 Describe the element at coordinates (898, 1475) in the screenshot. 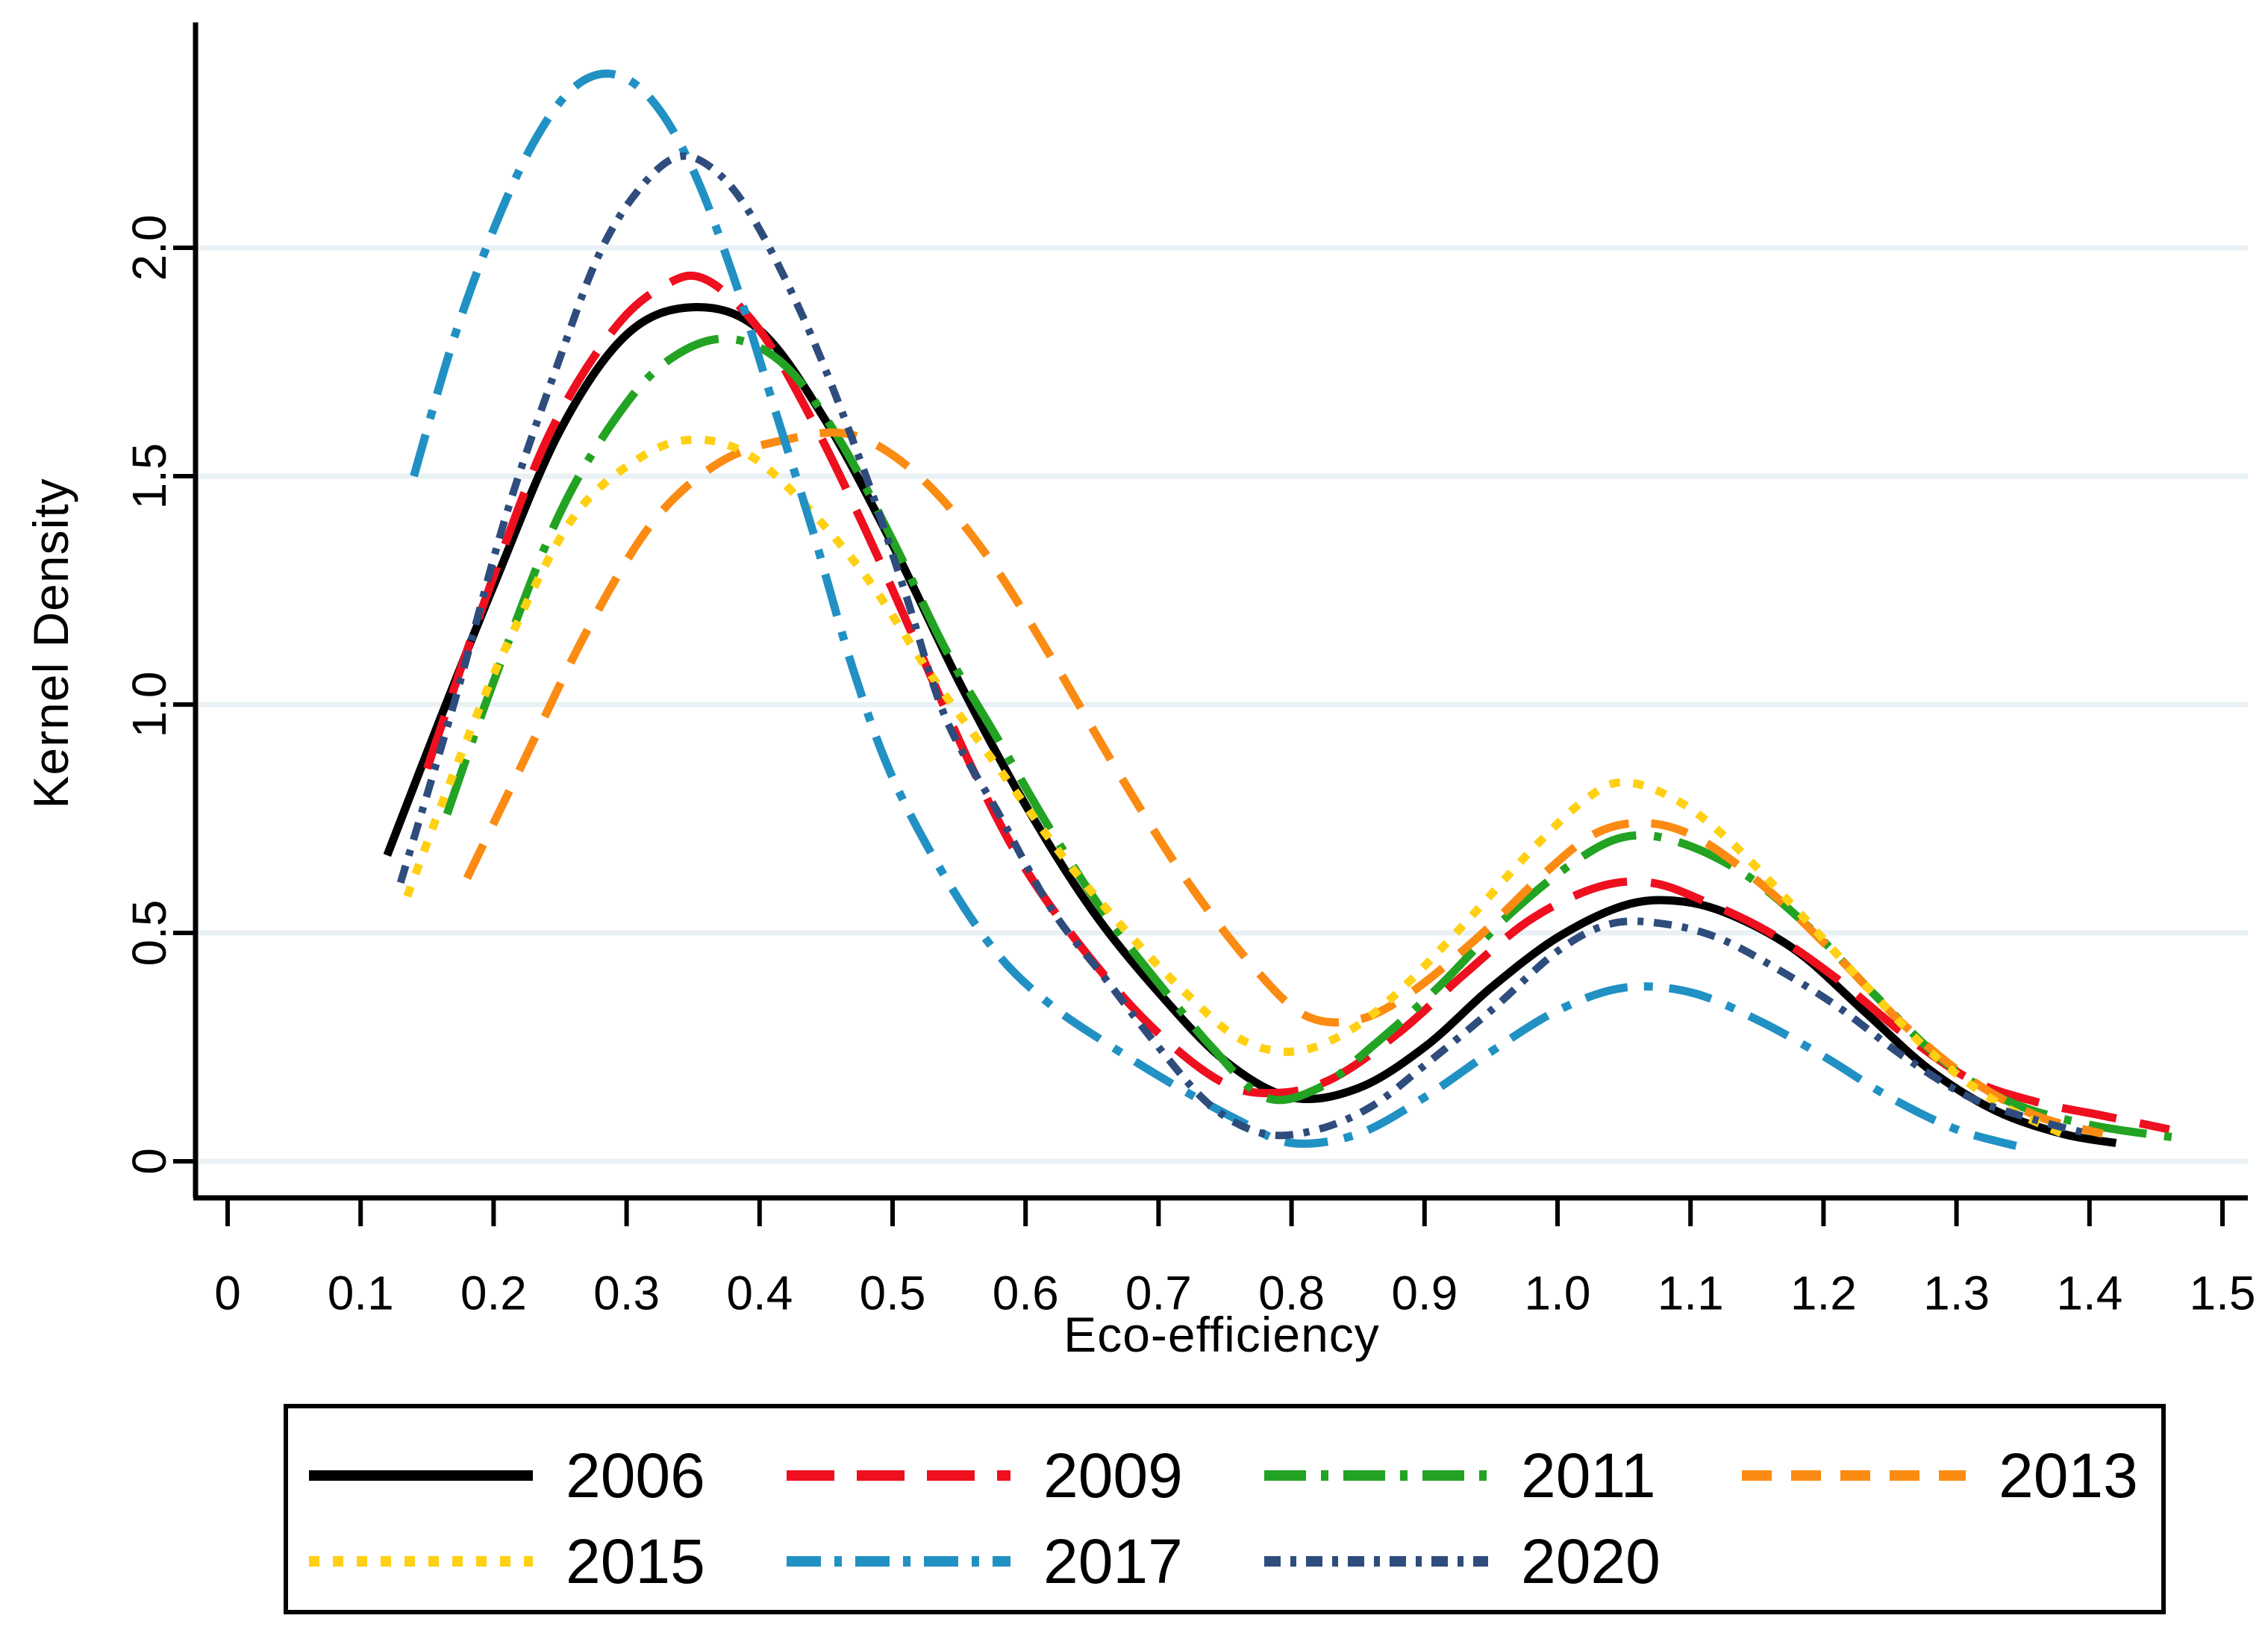

I see `legend-key-2009` at that location.